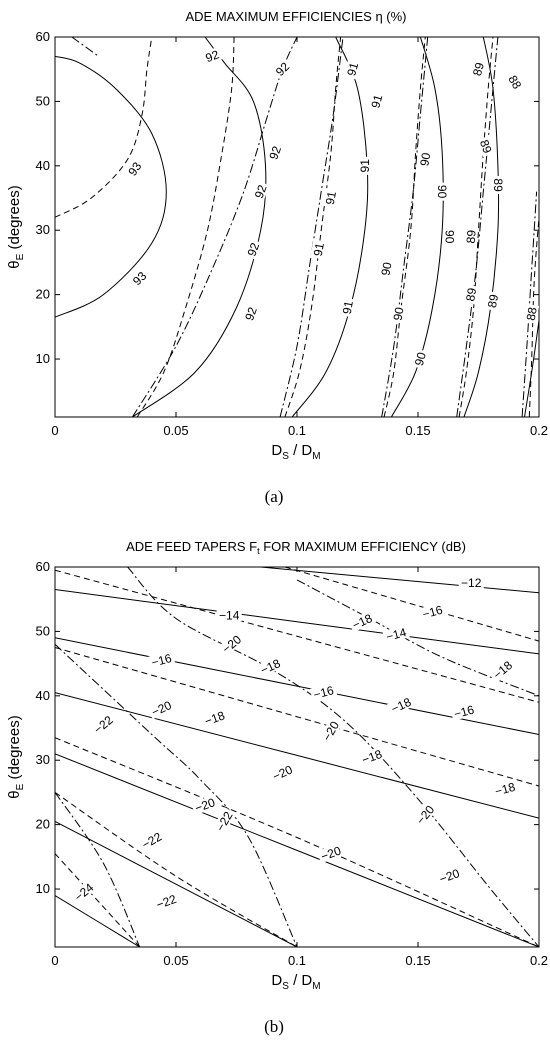  Describe the element at coordinates (539, 430) in the screenshot. I see `x-tick-label: 0.2` at that location.